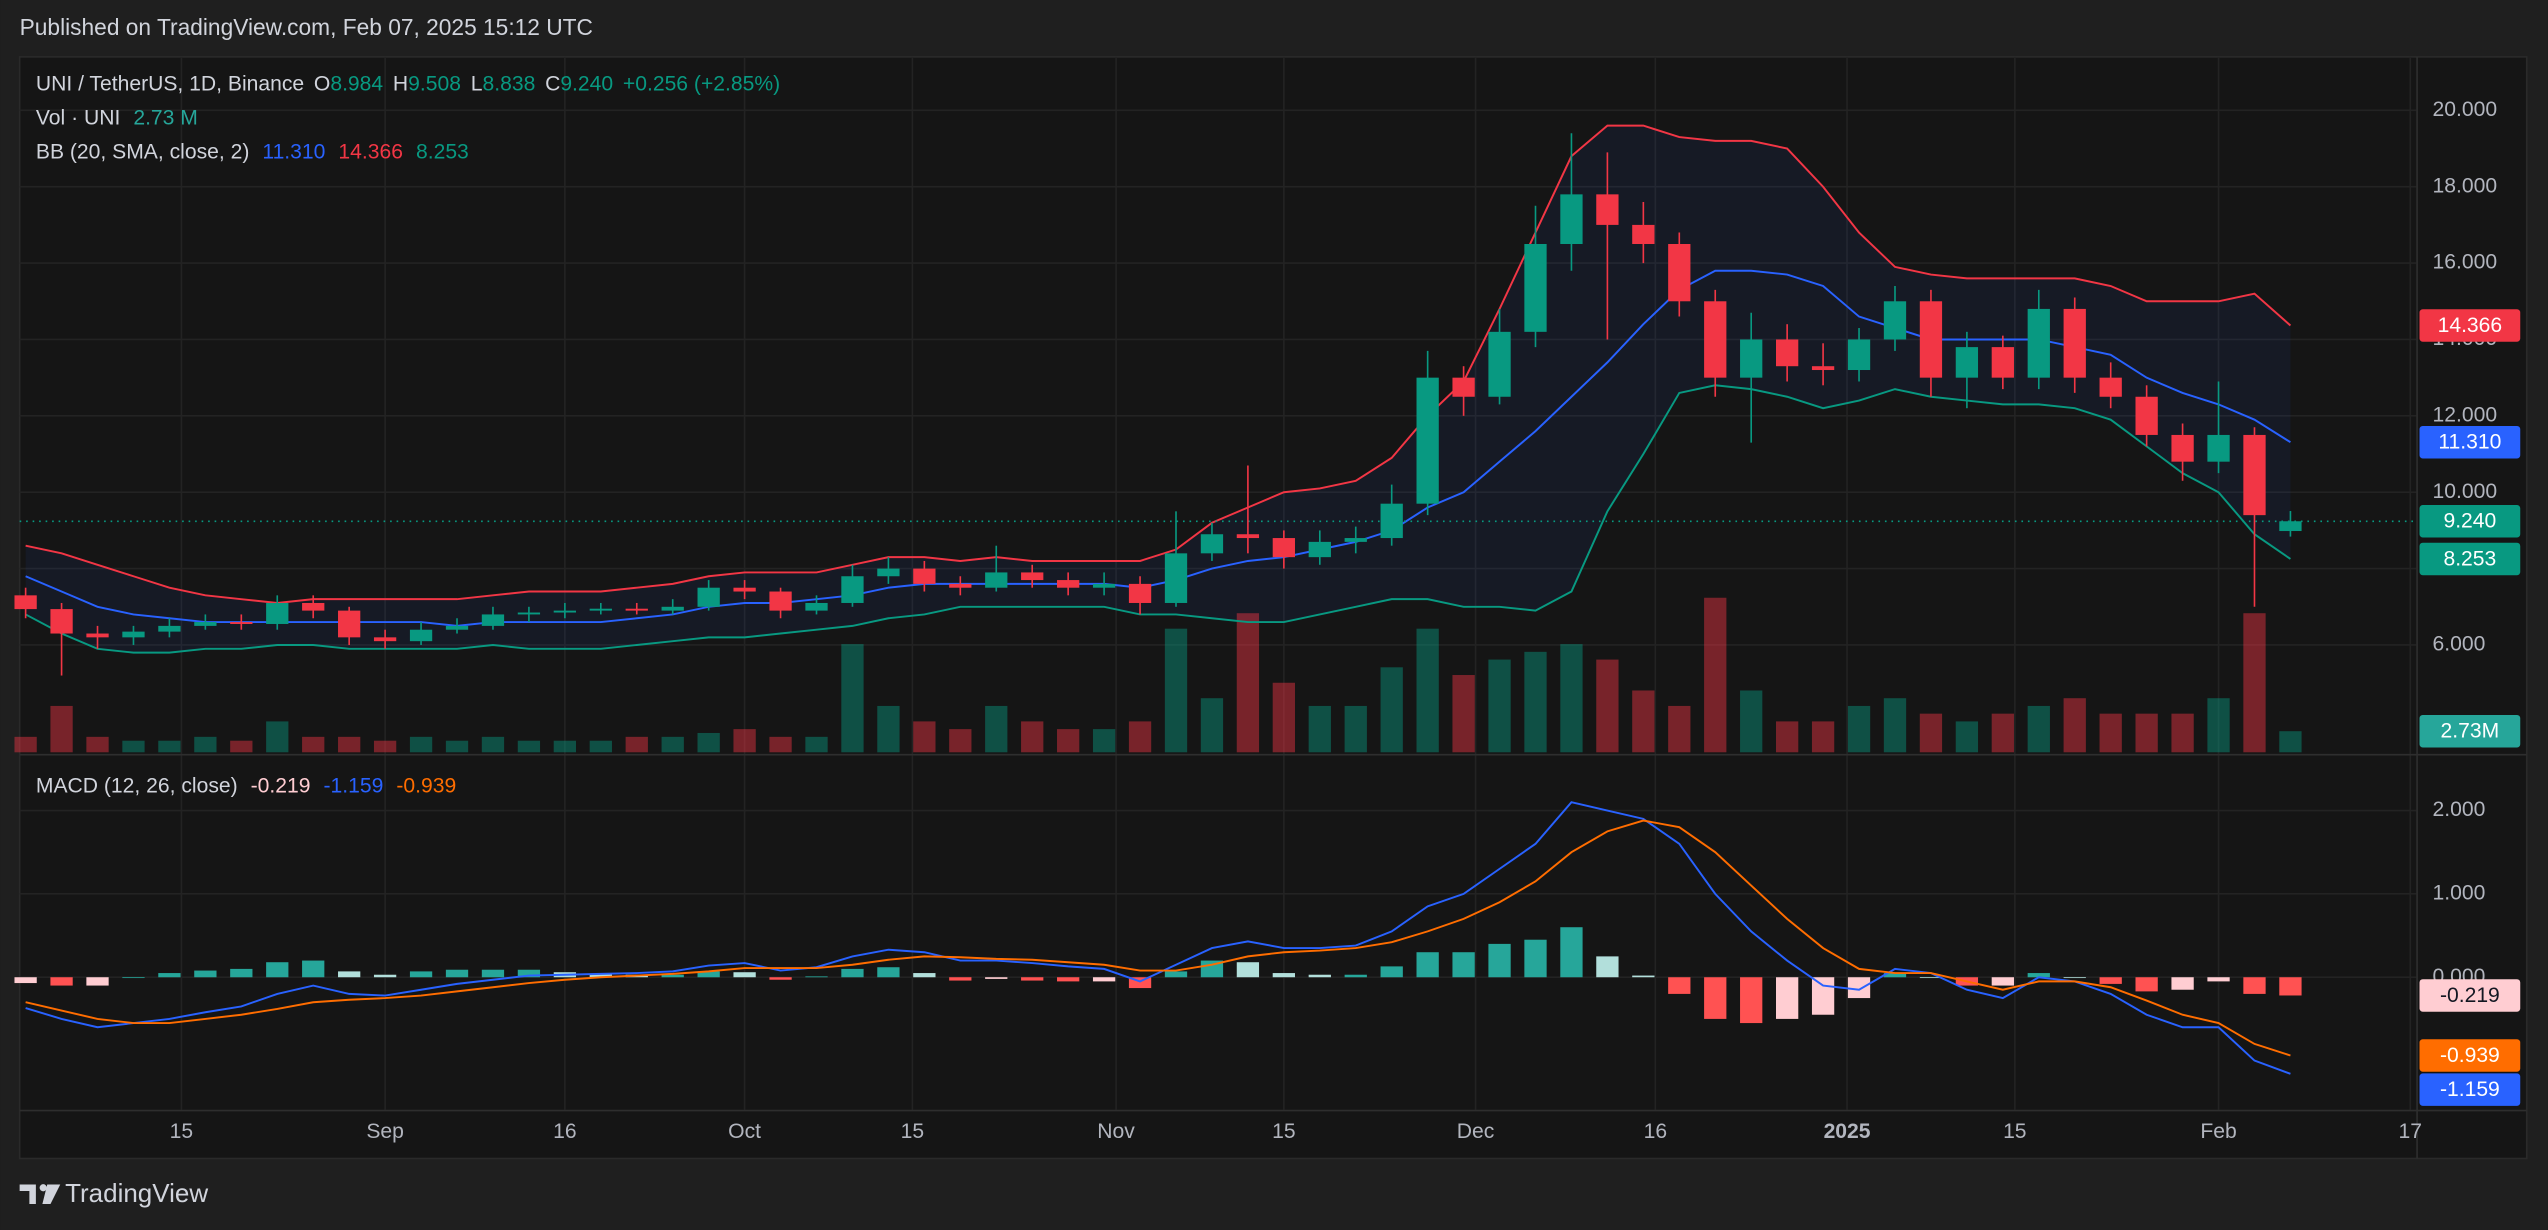  What do you see at coordinates (2459, 809) in the screenshot?
I see `macd-tick-label: 2.000` at bounding box center [2459, 809].